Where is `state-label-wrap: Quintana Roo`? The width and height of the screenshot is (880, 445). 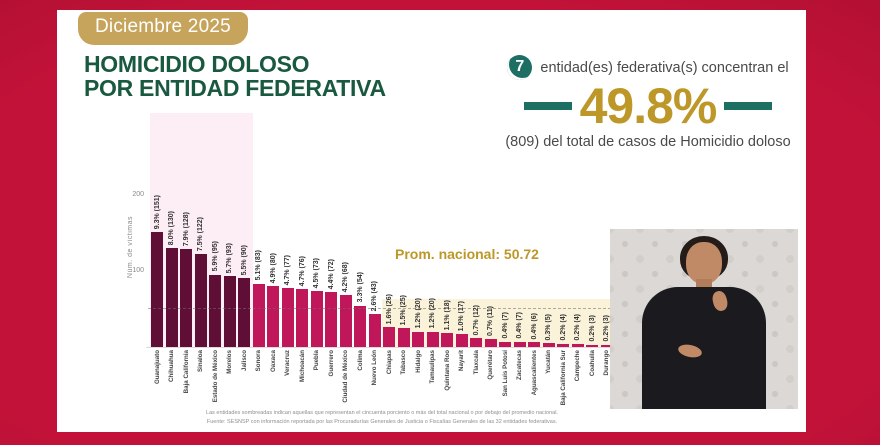
state-label-wrap: Quintana Roo is located at coordinates (447, 370).